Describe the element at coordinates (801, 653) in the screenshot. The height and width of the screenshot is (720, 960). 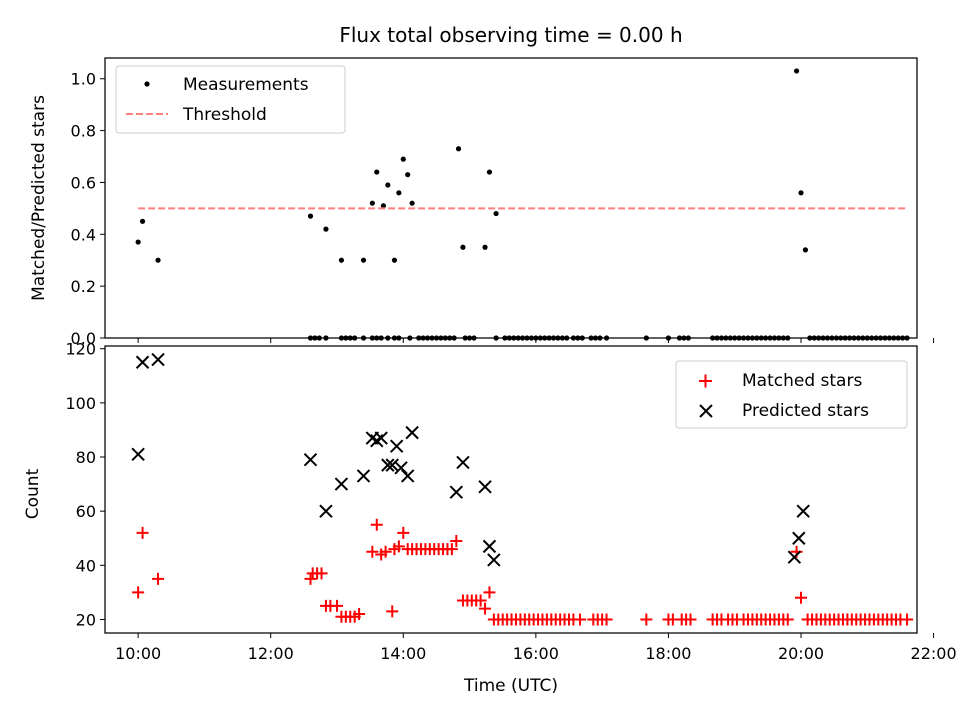
I see `x-tick-label: 20:00` at that location.